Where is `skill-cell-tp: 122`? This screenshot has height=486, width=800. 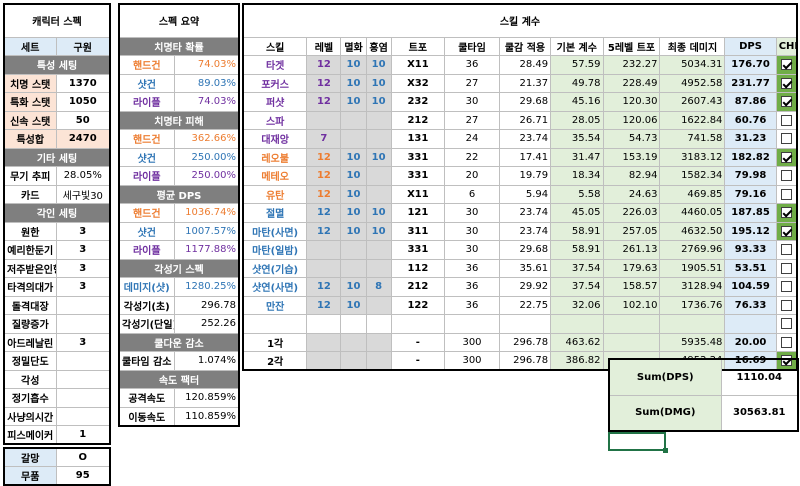
skill-cell-tp: 122 is located at coordinates (418, 305).